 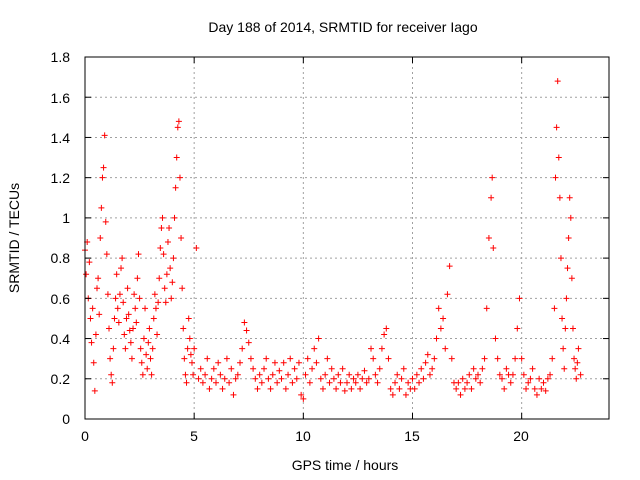 I want to click on y-tick-label: 1, so click(x=66, y=218).